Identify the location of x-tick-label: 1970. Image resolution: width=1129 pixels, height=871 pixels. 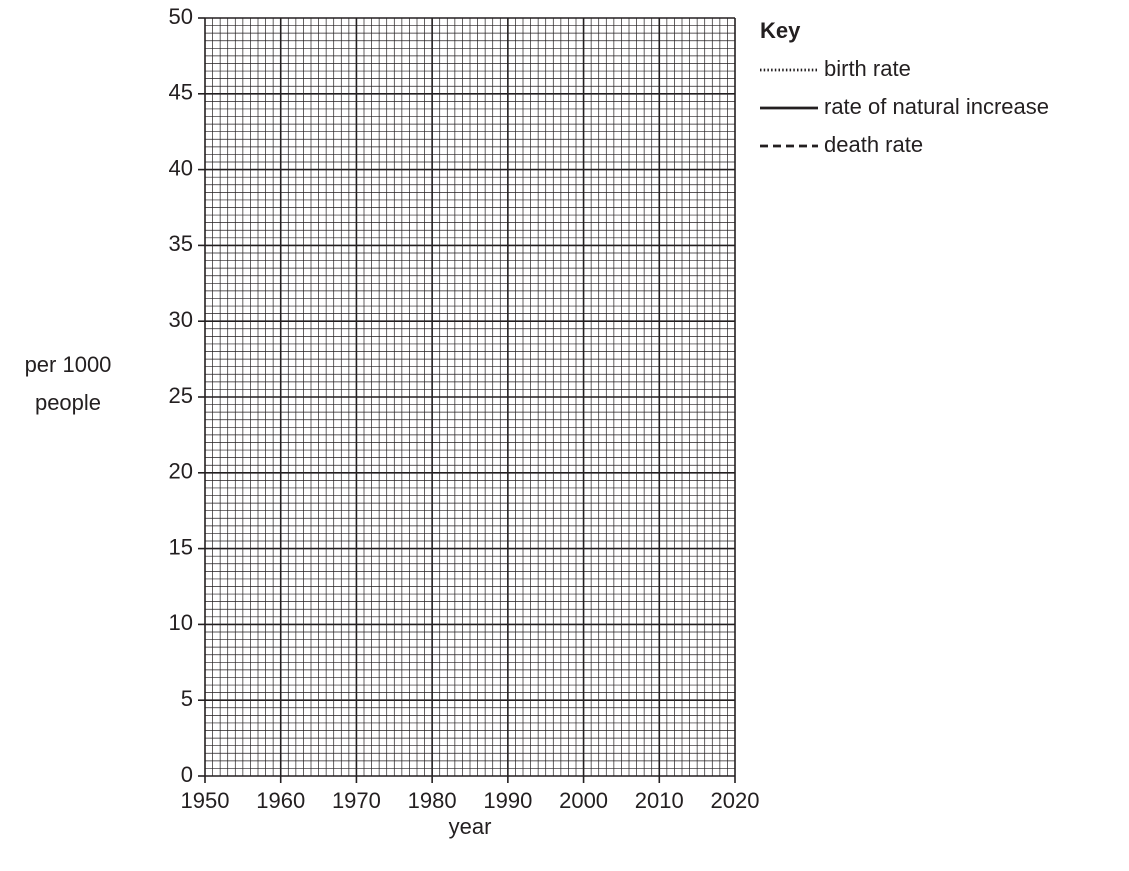
(356, 800).